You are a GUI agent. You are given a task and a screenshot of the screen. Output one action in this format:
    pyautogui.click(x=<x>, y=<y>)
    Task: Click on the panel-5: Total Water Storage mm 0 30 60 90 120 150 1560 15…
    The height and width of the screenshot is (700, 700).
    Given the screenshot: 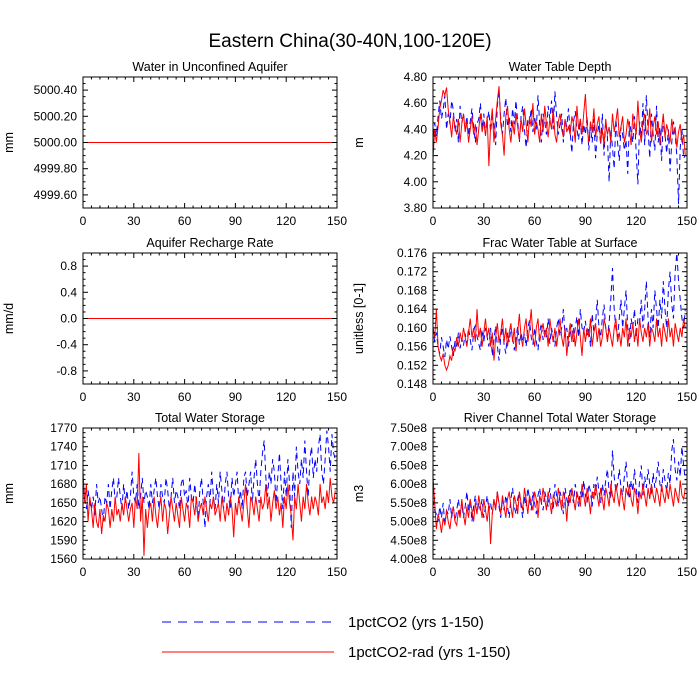 What is the action you would take?
    pyautogui.click(x=174, y=495)
    